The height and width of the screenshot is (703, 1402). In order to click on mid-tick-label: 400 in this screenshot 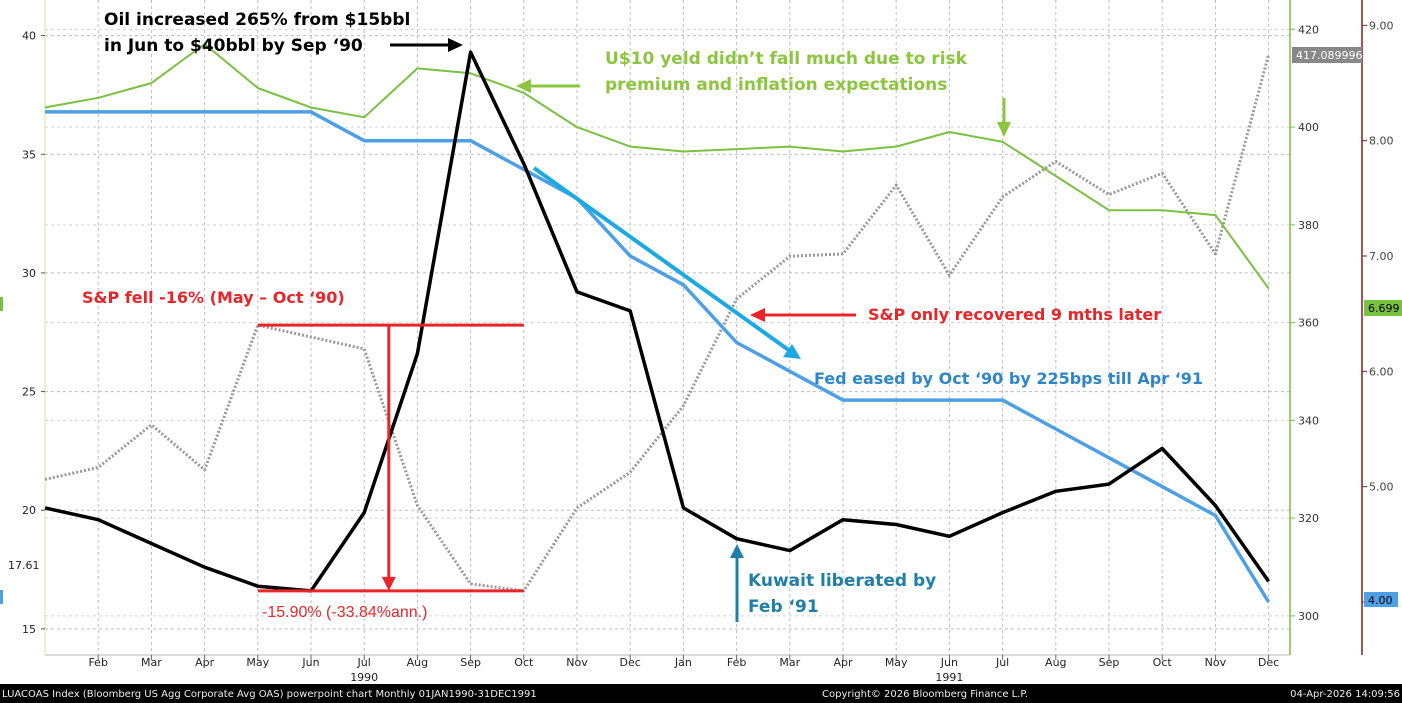, I will do `click(1308, 127)`.